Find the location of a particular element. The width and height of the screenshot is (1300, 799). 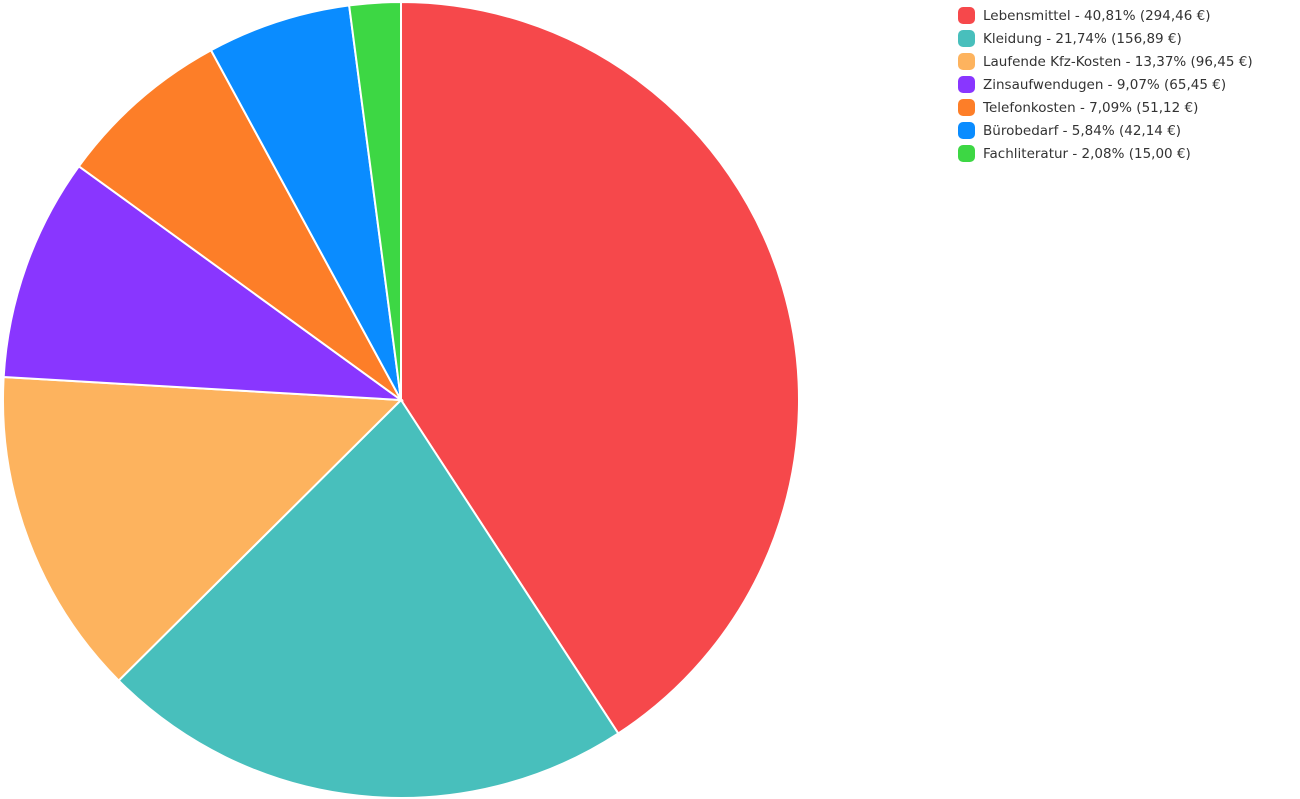

legend-label: Bürobedarf - 5,84% (42,14 €) is located at coordinates (1082, 131).